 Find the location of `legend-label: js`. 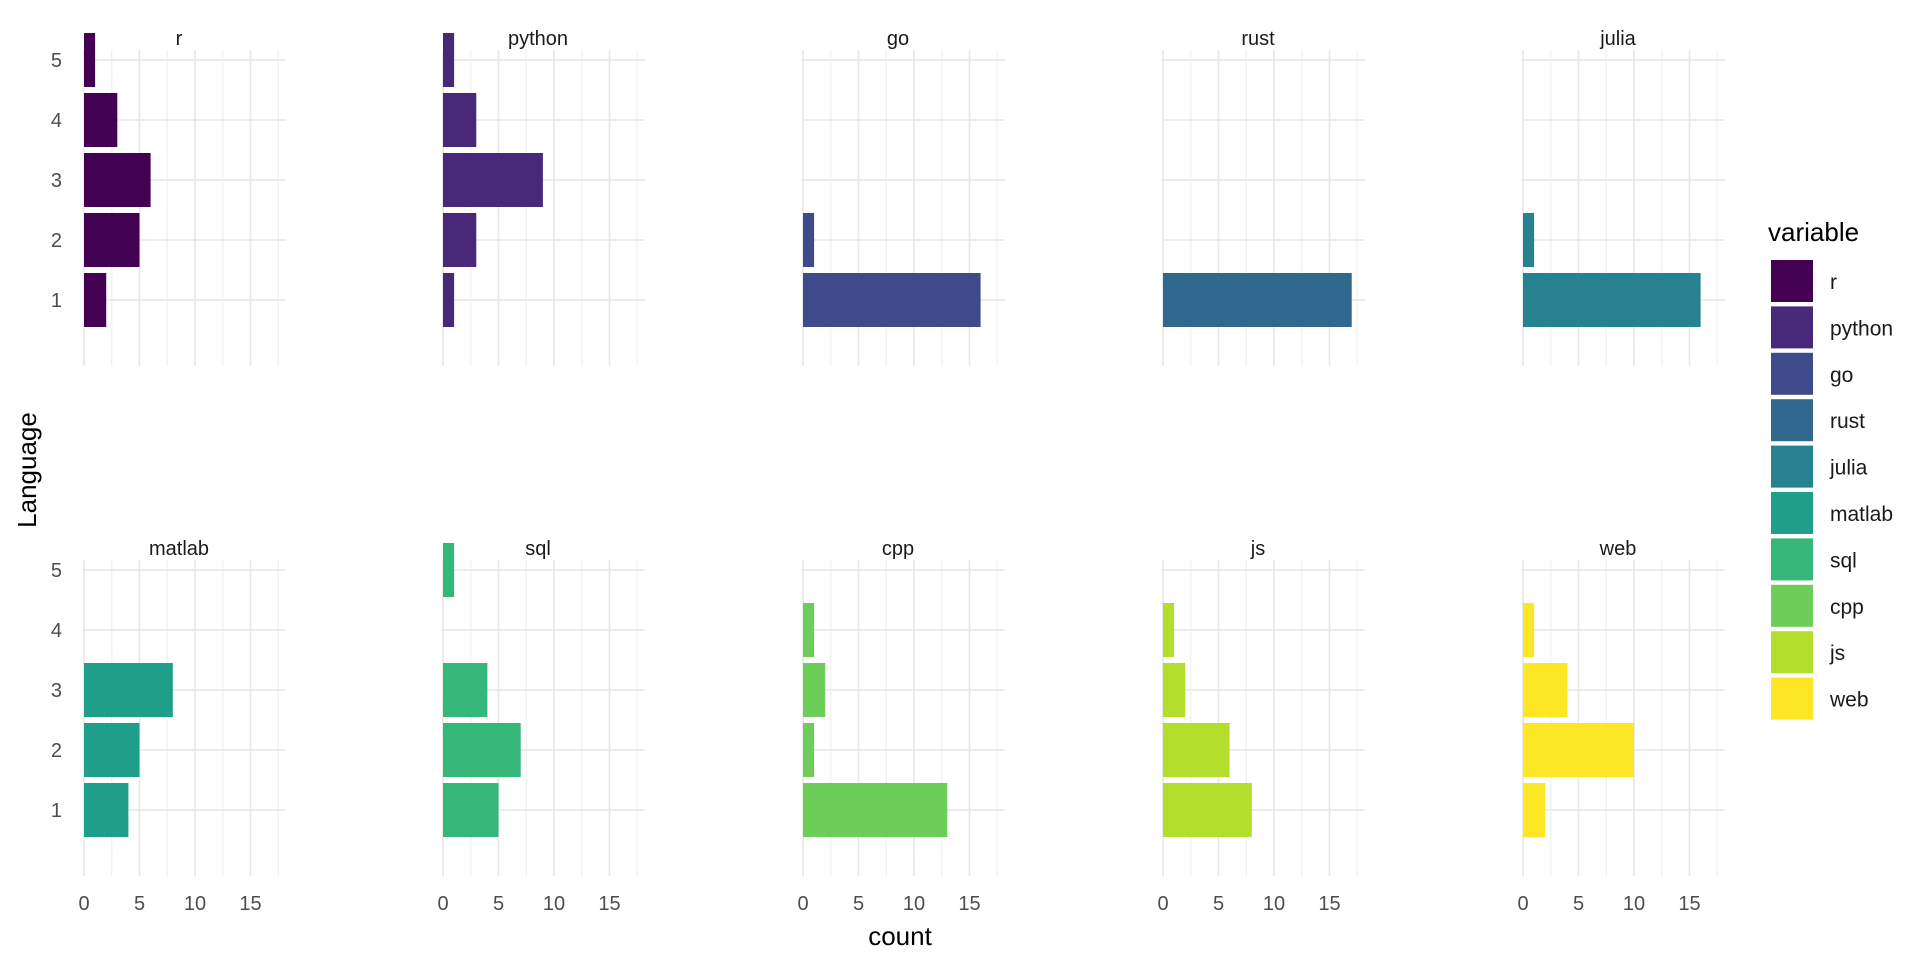

legend-label: js is located at coordinates (1837, 653).